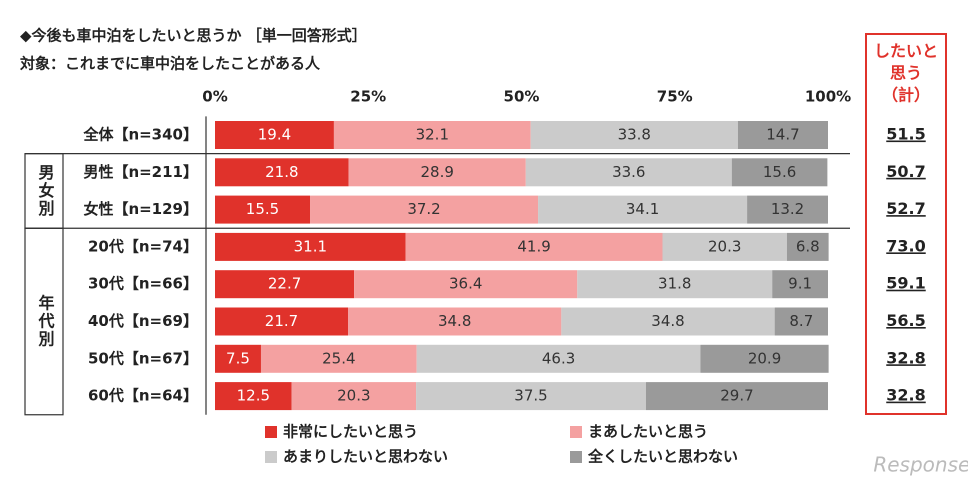 Image resolution: width=968 pixels, height=484 pixels. I want to click on x-tick-label: 25%, so click(368, 97).